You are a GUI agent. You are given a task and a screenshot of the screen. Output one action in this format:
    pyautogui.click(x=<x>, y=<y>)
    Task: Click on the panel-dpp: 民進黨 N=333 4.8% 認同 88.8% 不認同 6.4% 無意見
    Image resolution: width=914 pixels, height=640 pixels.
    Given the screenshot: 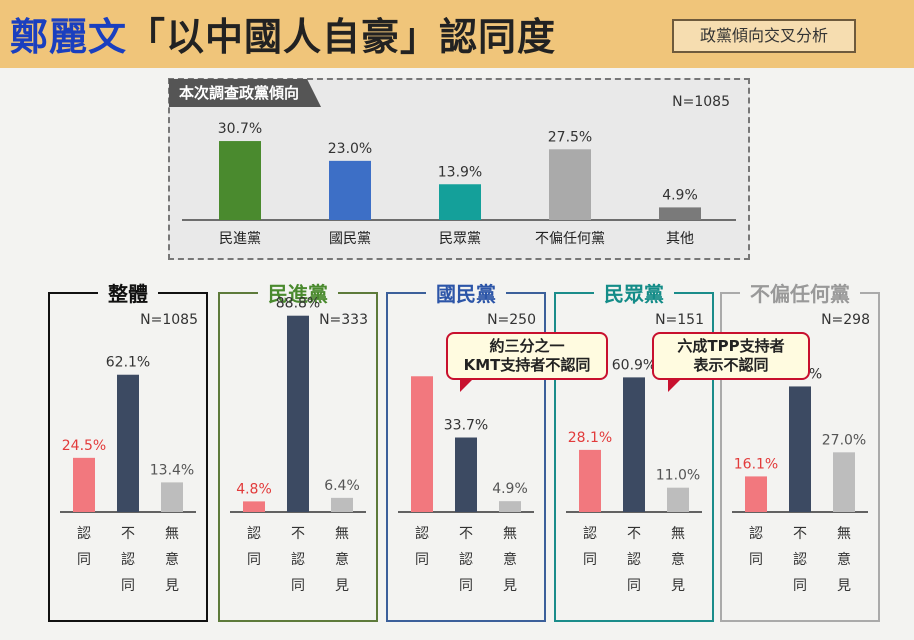 What is the action you would take?
    pyautogui.click(x=298, y=452)
    